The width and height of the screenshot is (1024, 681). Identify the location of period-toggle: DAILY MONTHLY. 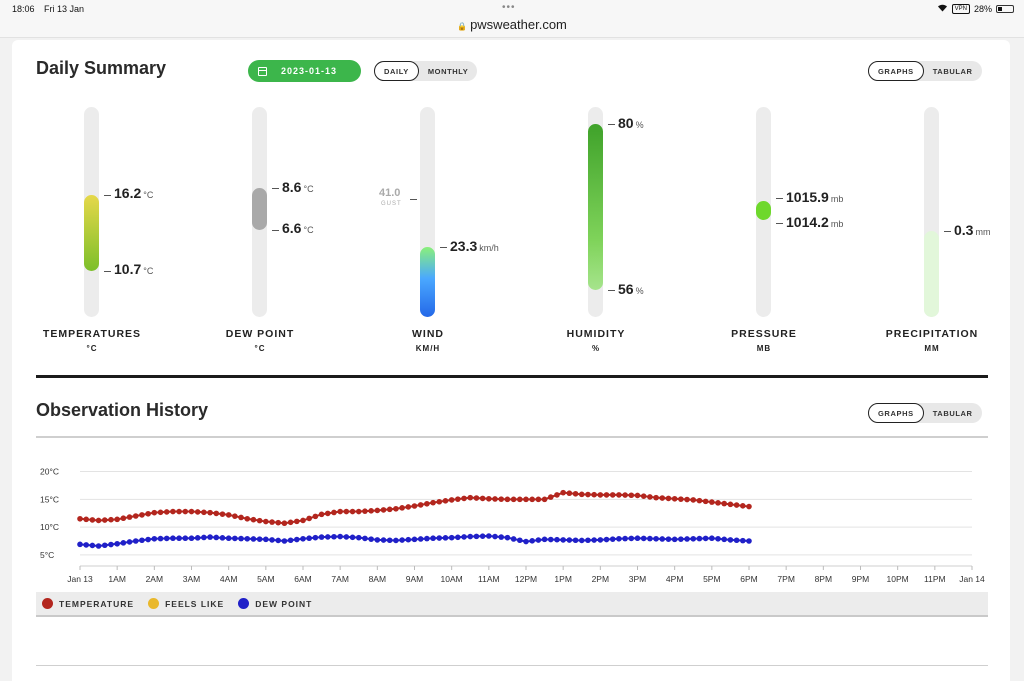
(426, 71).